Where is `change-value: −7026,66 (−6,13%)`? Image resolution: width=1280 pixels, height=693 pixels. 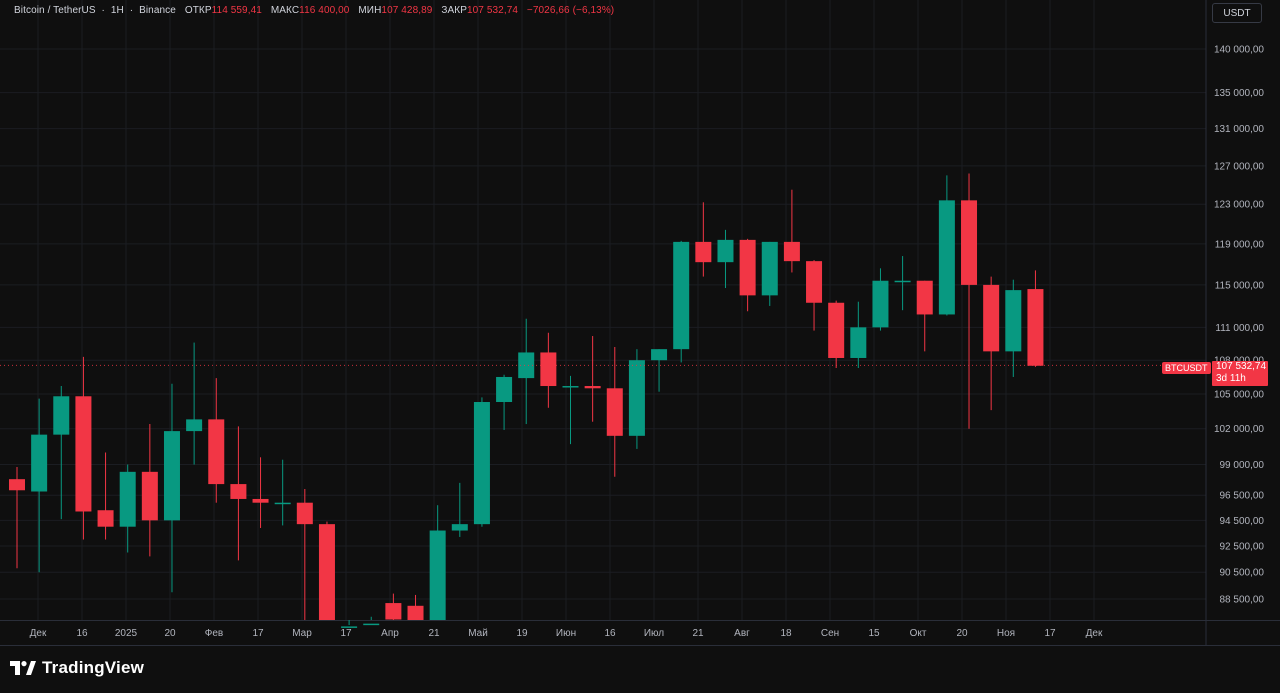 change-value: −7026,66 (−6,13%) is located at coordinates (570, 10).